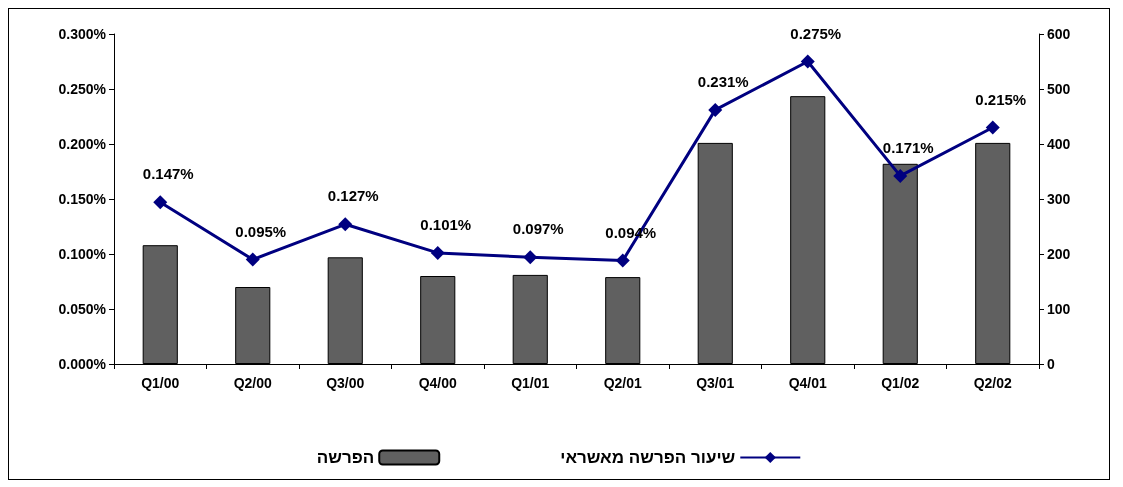  What do you see at coordinates (623, 383) in the screenshot?
I see `x-tick-label: Q2/01` at bounding box center [623, 383].